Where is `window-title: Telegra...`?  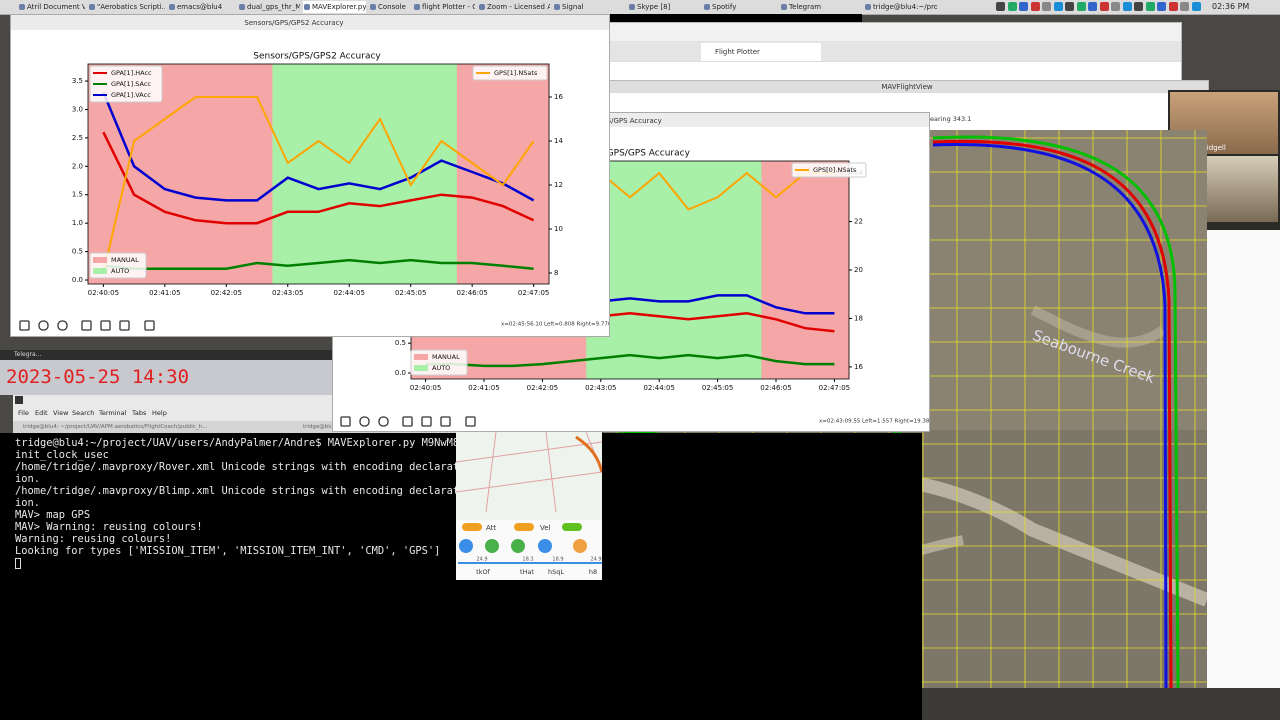
window-title: Telegra... is located at coordinates (166, 355).